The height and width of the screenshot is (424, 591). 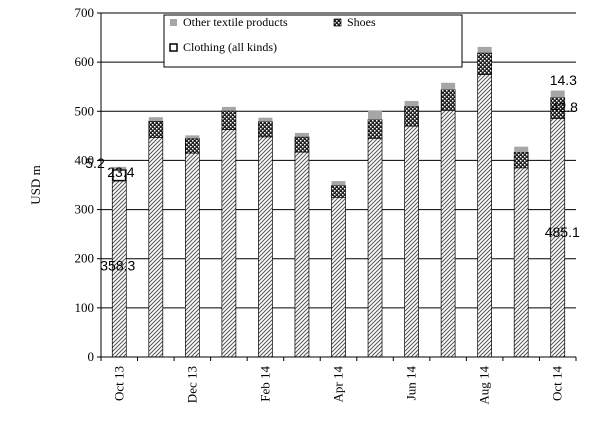 I want to click on y-tick-label: 0, so click(x=91, y=356).